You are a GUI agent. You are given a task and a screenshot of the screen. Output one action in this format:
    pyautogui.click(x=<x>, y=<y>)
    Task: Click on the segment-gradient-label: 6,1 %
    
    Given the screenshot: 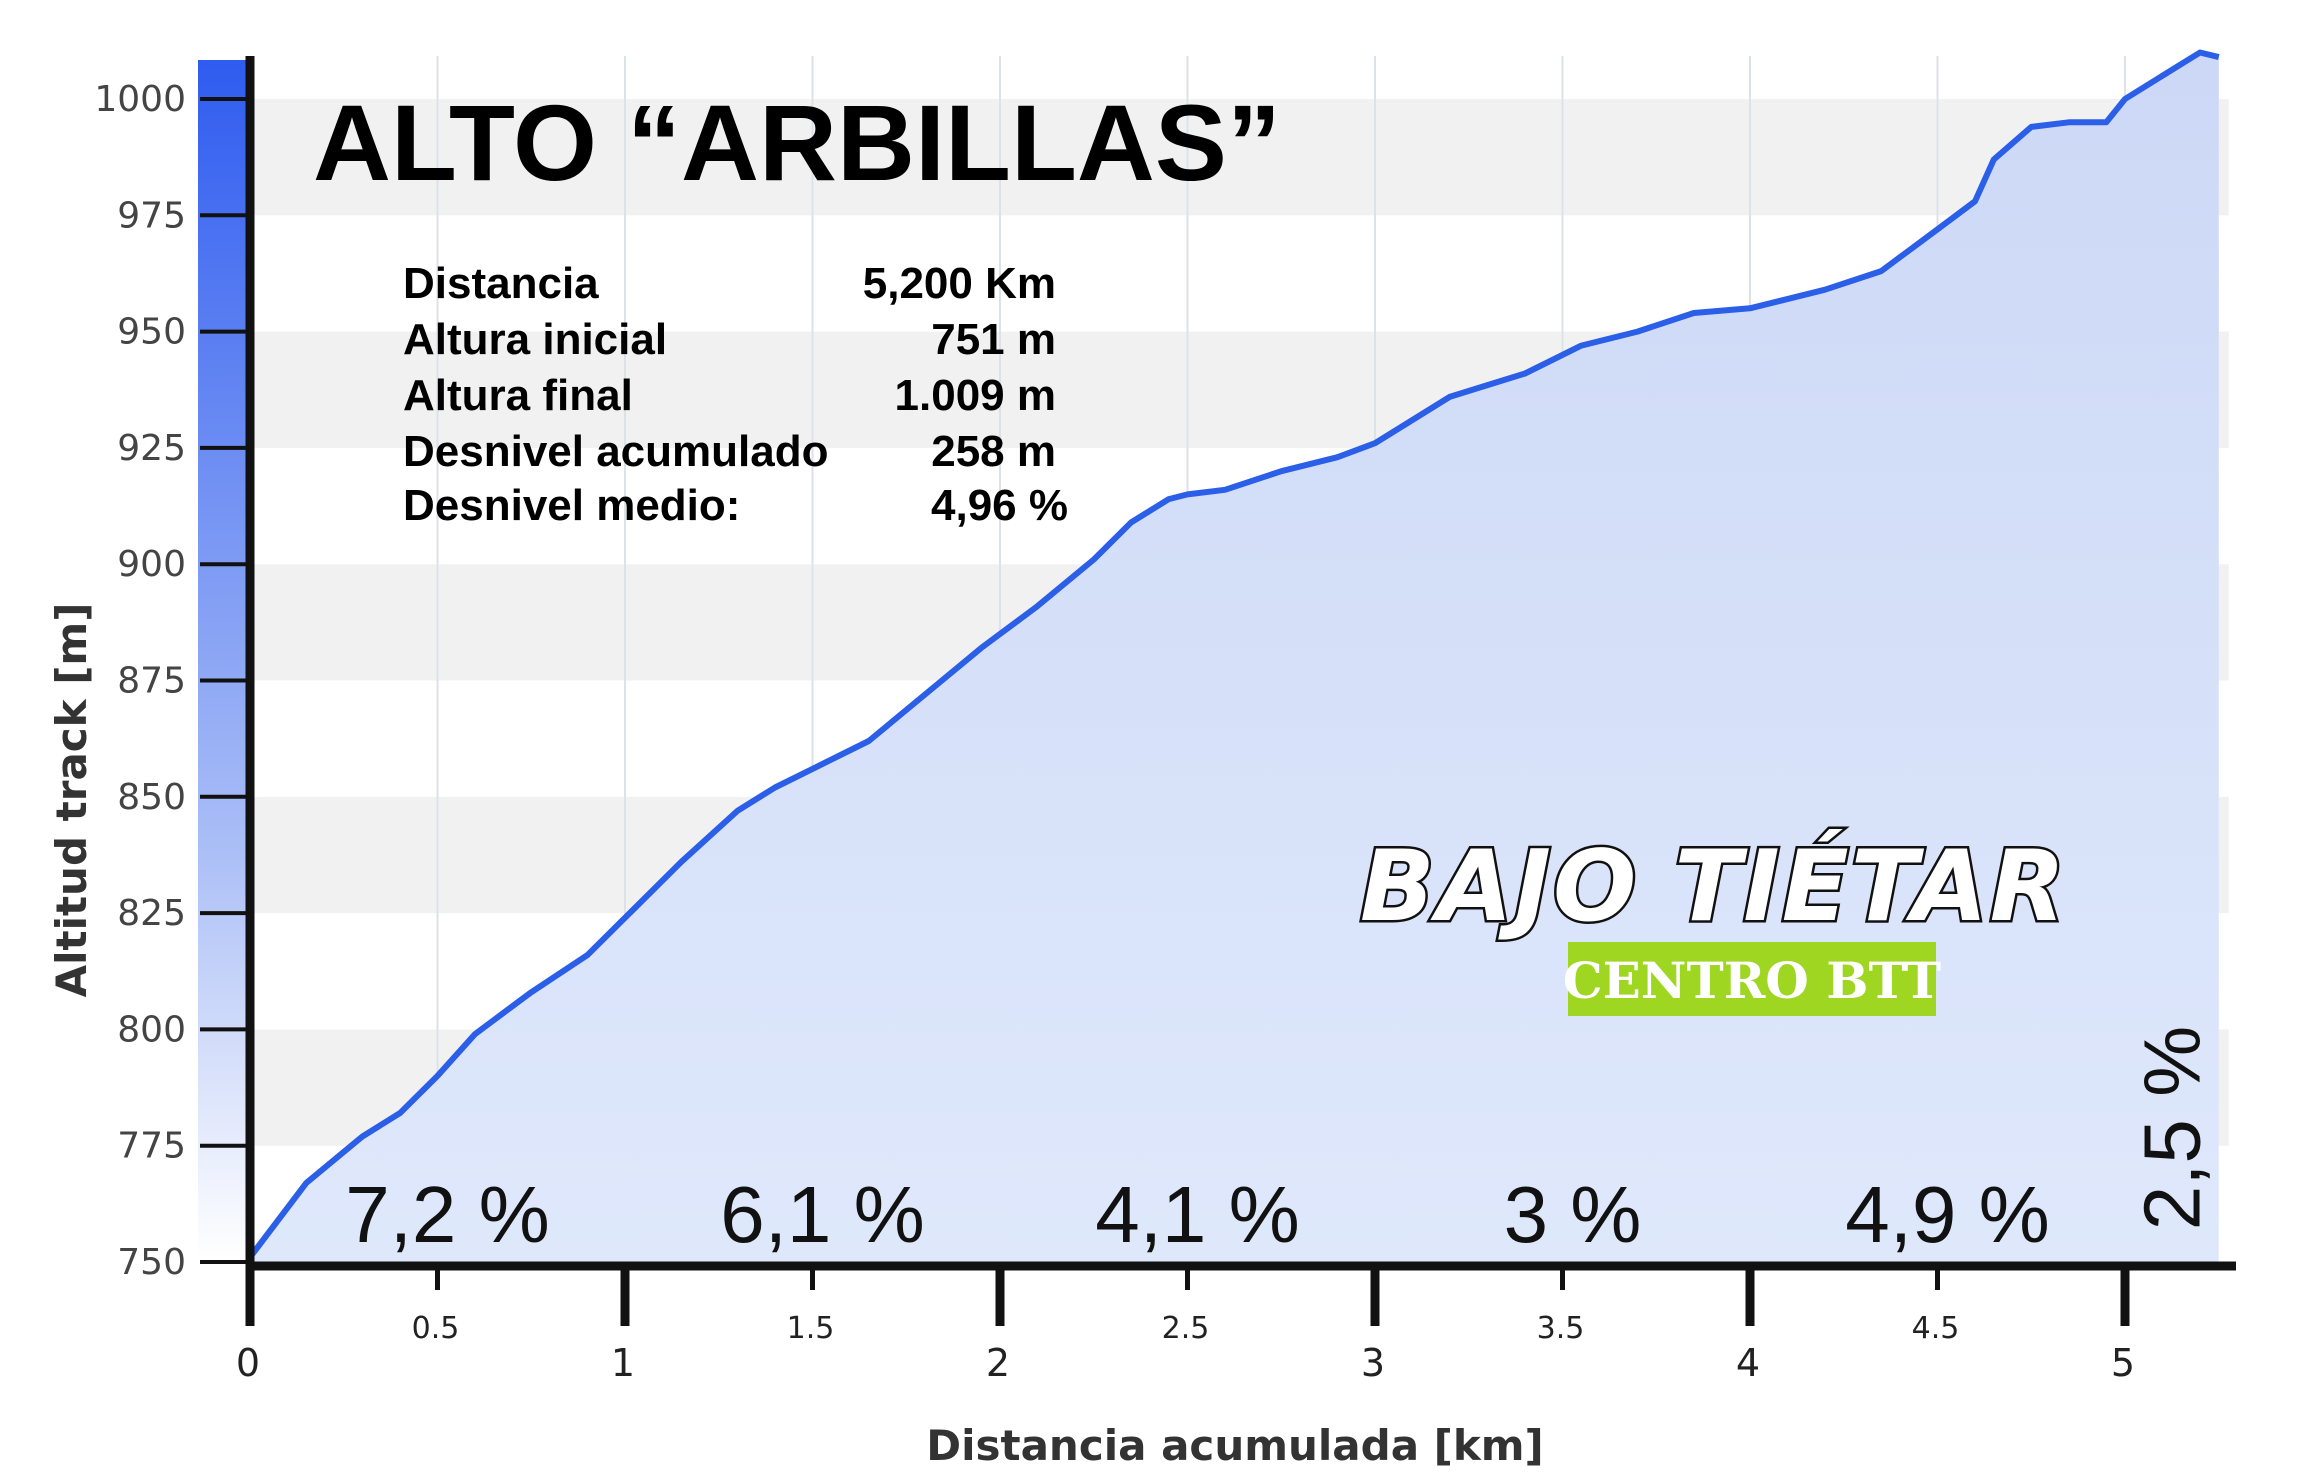 What is the action you would take?
    pyautogui.click(x=822, y=1214)
    